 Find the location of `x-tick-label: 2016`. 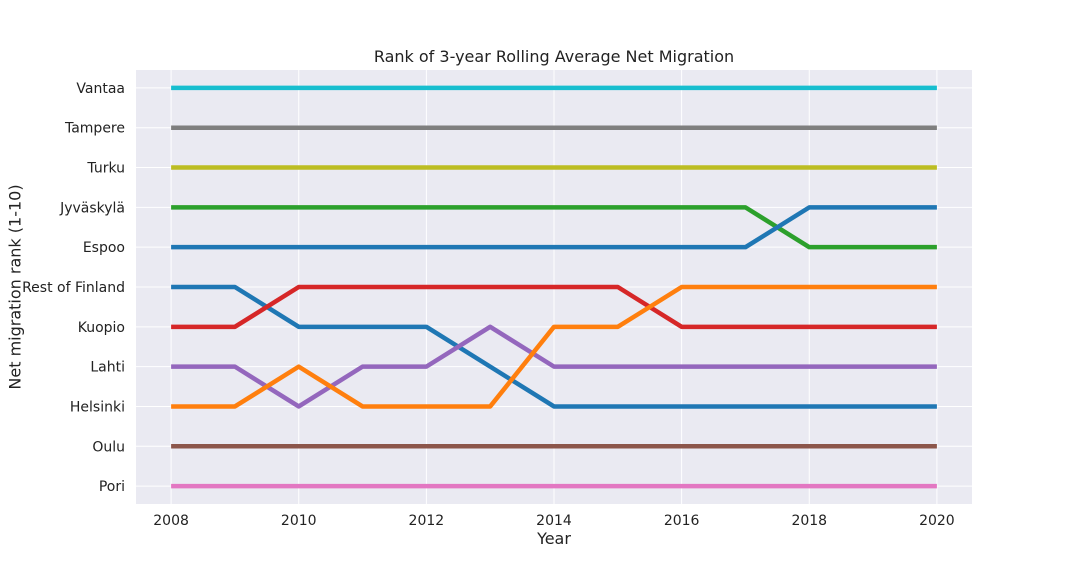

x-tick-label: 2016 is located at coordinates (682, 521).